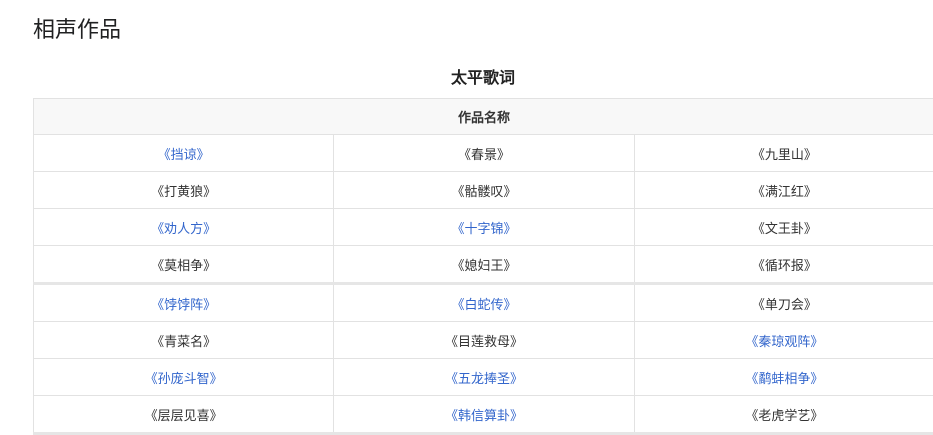 The image size is (933, 435). I want to click on table-cell: 《骷髅叹》, so click(484, 190).